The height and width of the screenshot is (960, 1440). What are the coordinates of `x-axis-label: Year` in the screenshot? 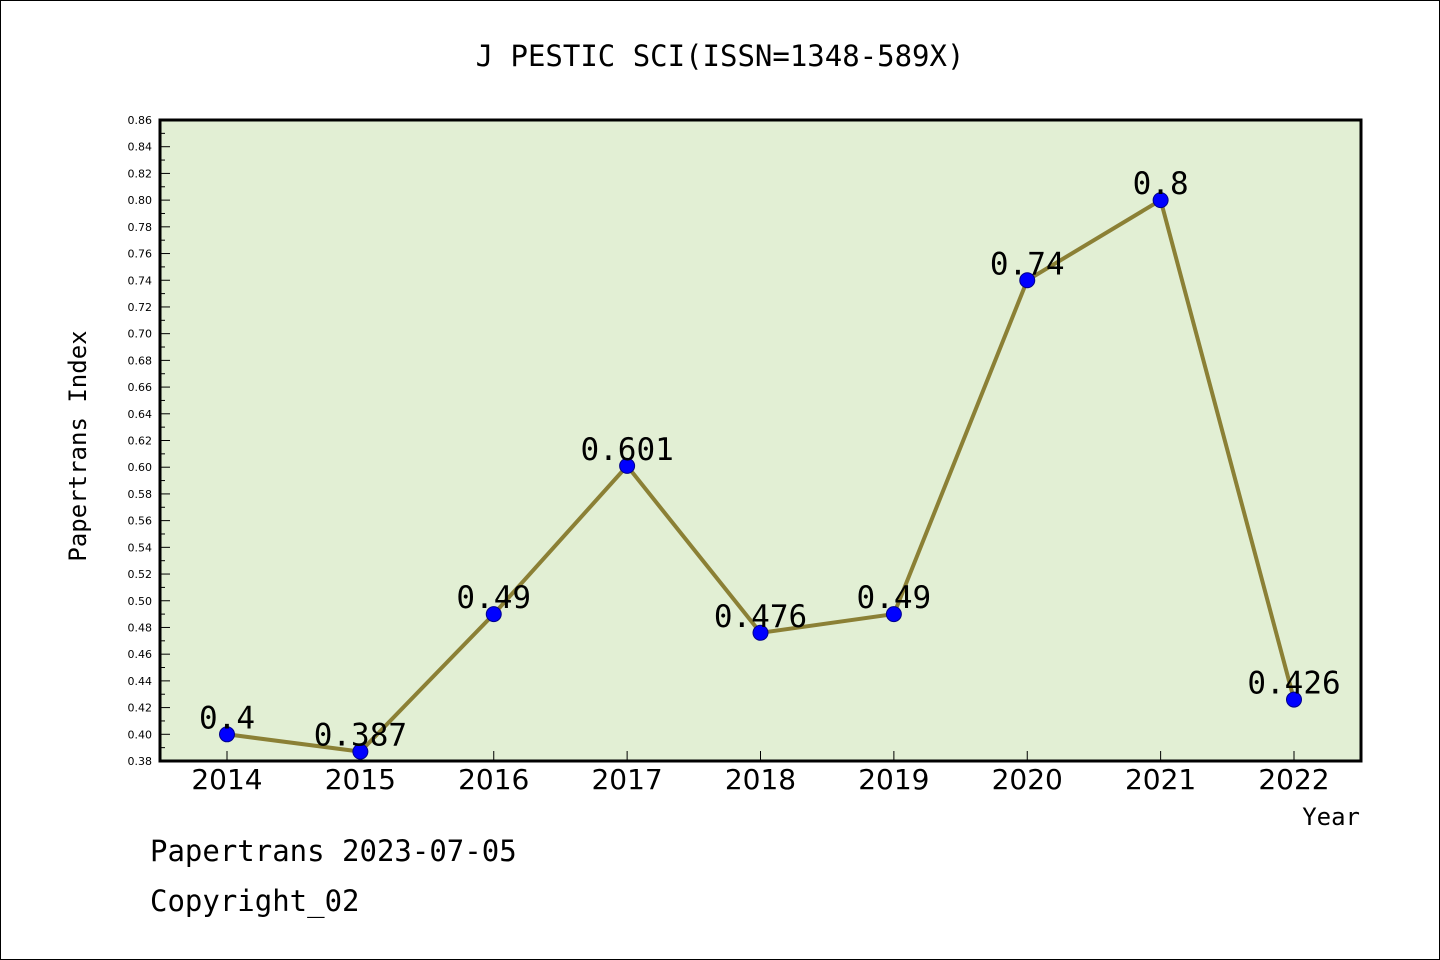 It's located at (1331, 817).